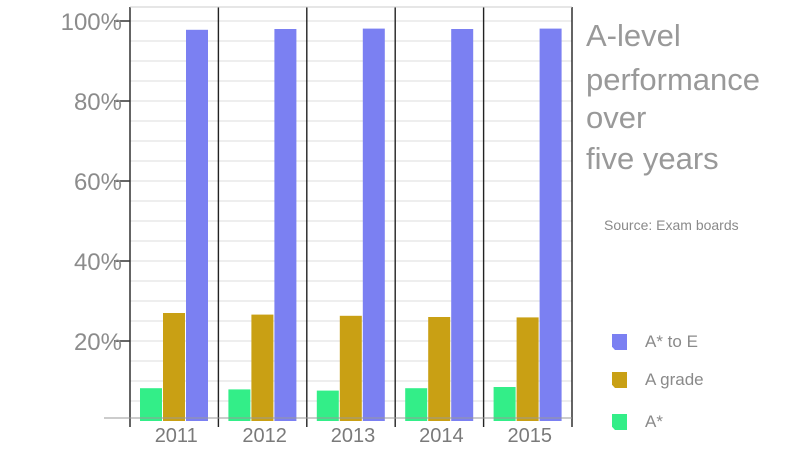 The width and height of the screenshot is (800, 450). Describe the element at coordinates (671, 341) in the screenshot. I see `legend-label: A* to E` at that location.